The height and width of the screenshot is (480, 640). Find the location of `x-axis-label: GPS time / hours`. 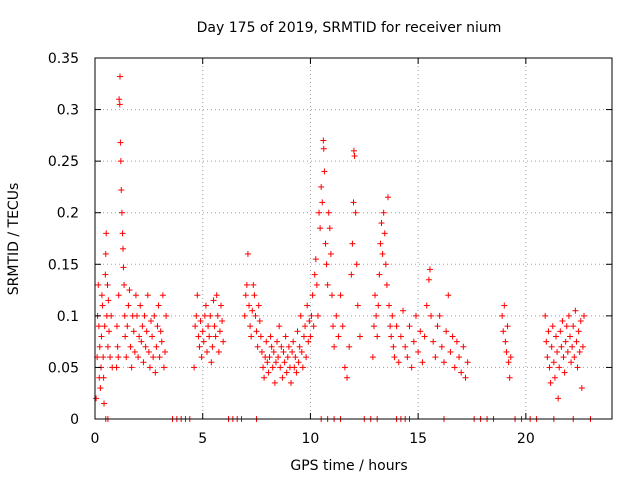

x-axis-label: GPS time / hours is located at coordinates (348, 466).